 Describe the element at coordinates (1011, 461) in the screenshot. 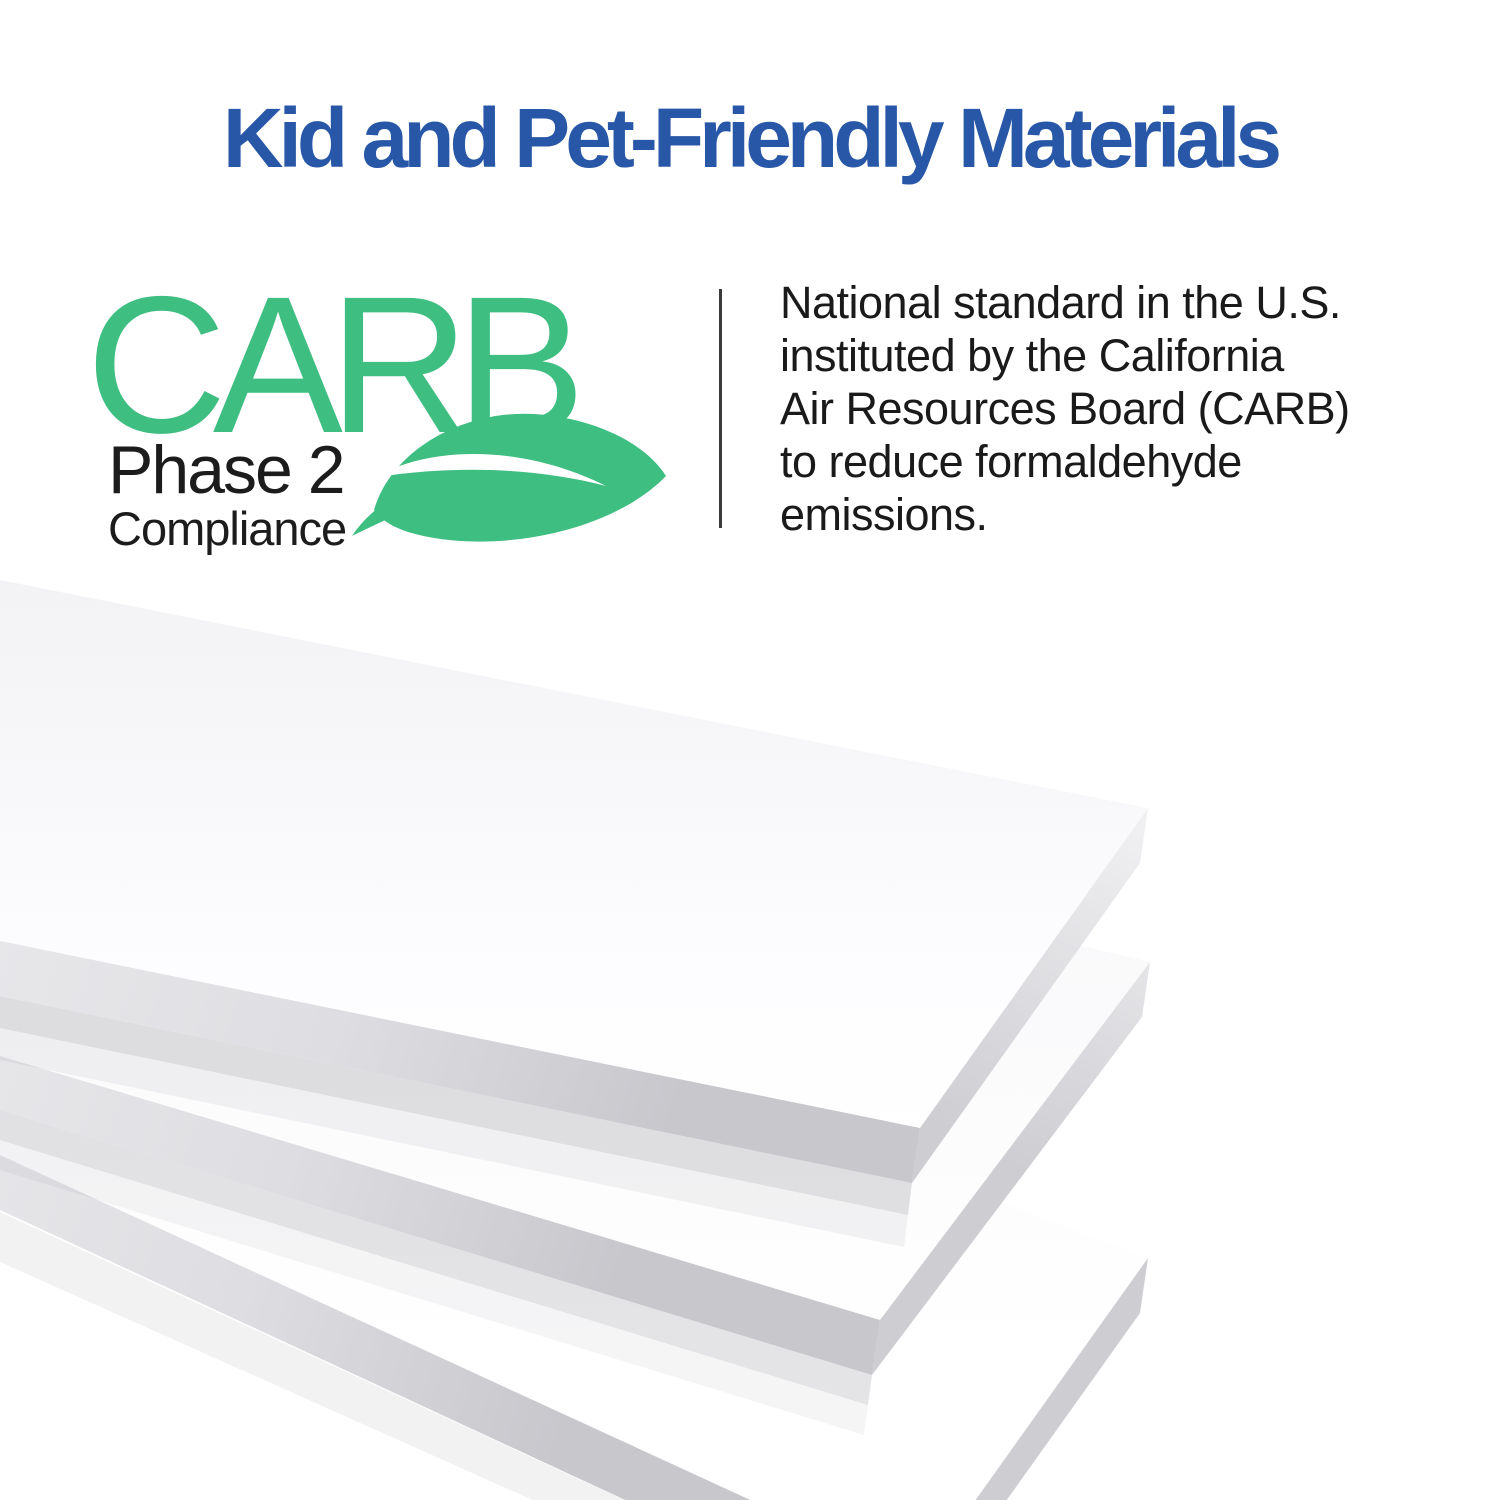

I see `description-line: to reduce formaldehyde` at that location.